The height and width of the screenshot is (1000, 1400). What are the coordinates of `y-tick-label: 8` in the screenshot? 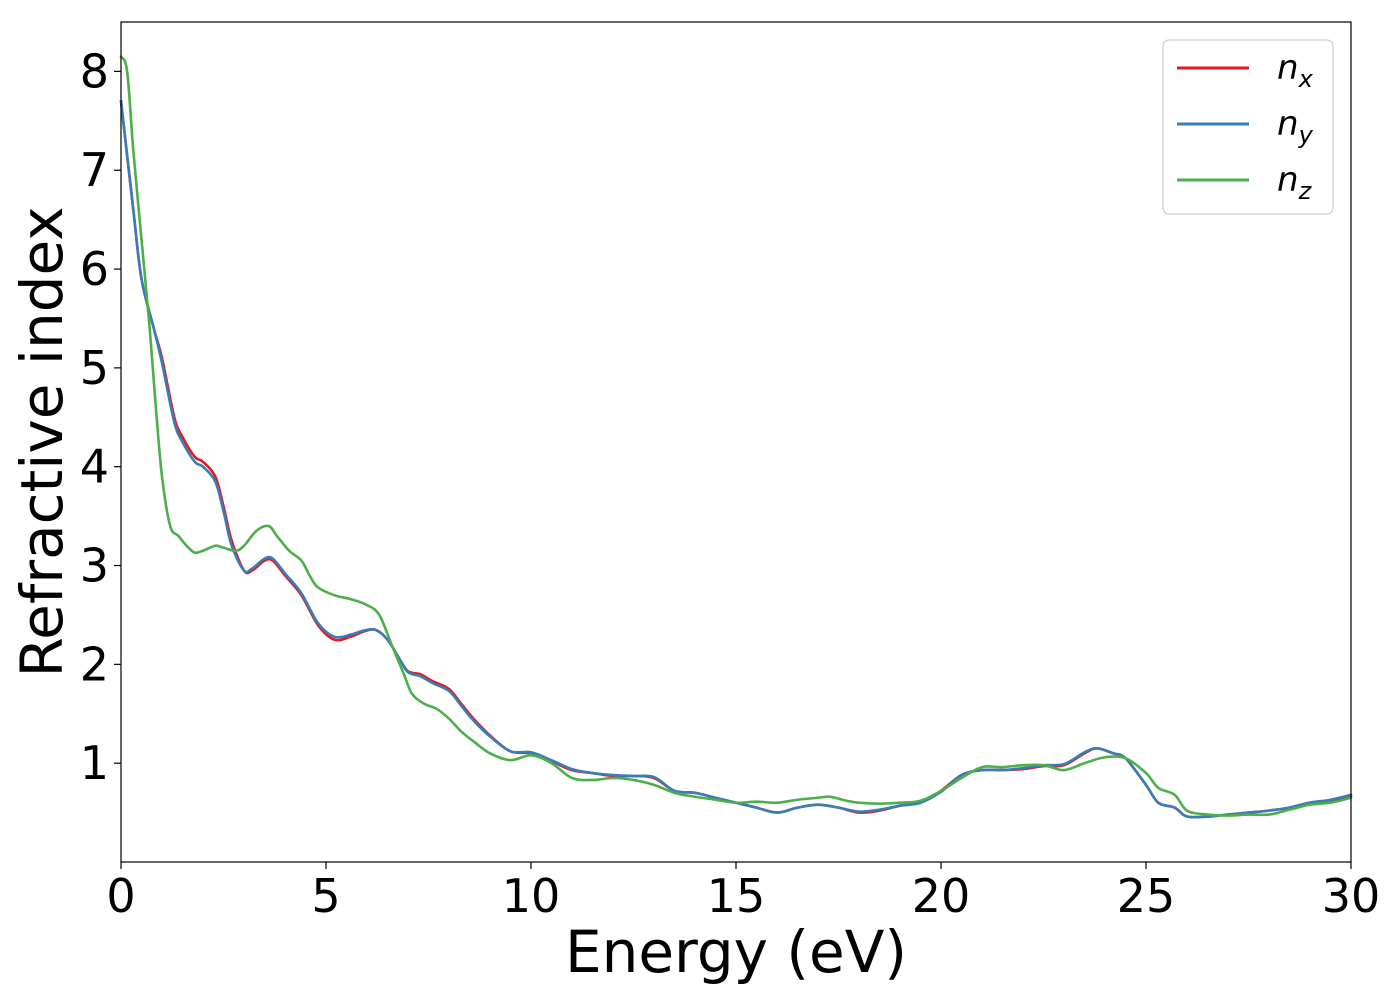 It's located at (94, 71).